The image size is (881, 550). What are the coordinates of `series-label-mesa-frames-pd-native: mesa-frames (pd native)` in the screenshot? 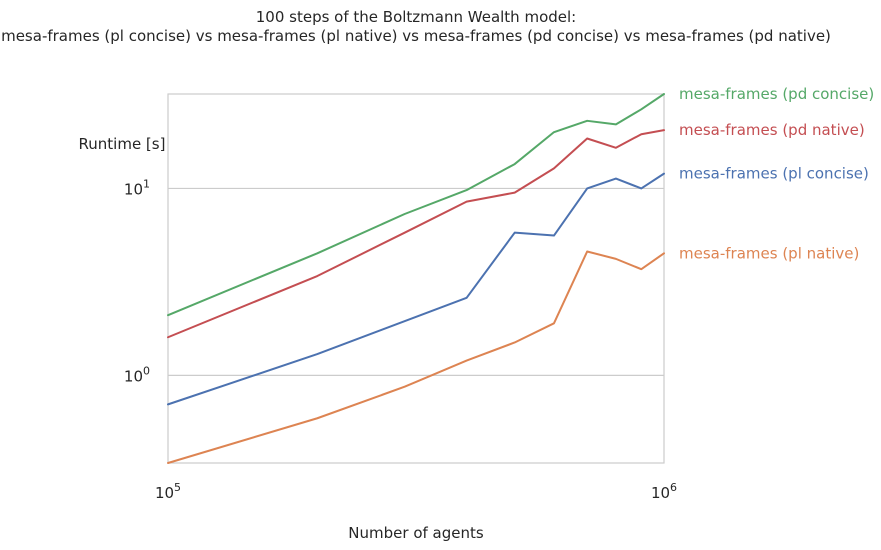 It's located at (772, 130).